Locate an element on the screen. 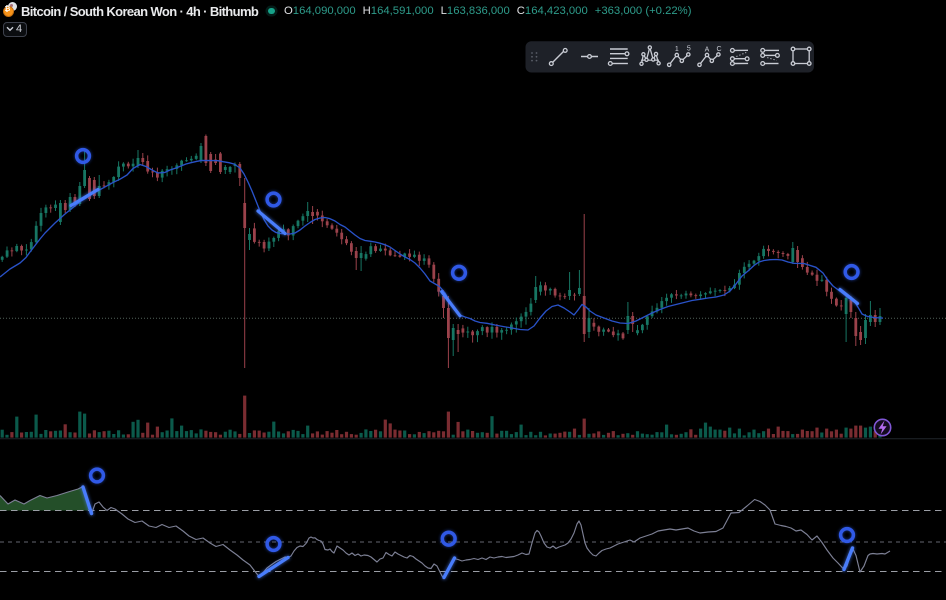  svg-text: 5 is located at coordinates (689, 49).